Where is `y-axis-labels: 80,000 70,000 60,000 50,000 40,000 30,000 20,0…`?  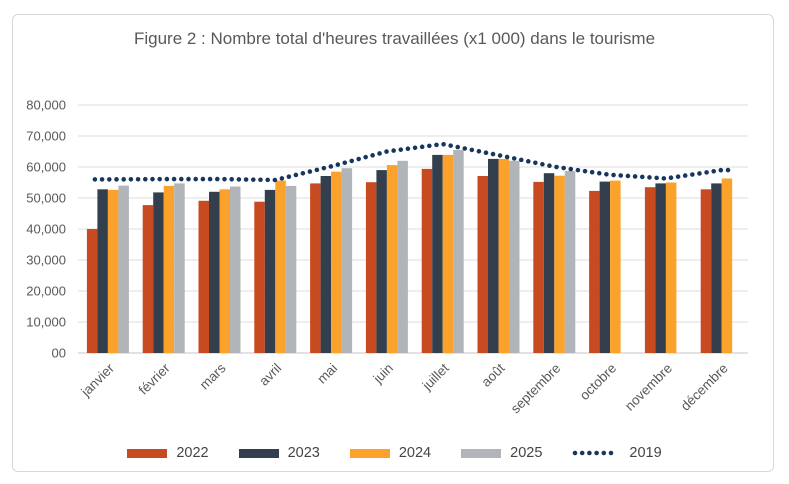 y-axis-labels: 80,000 70,000 60,000 50,000 40,000 30,000 20,0… is located at coordinates (46, 229).